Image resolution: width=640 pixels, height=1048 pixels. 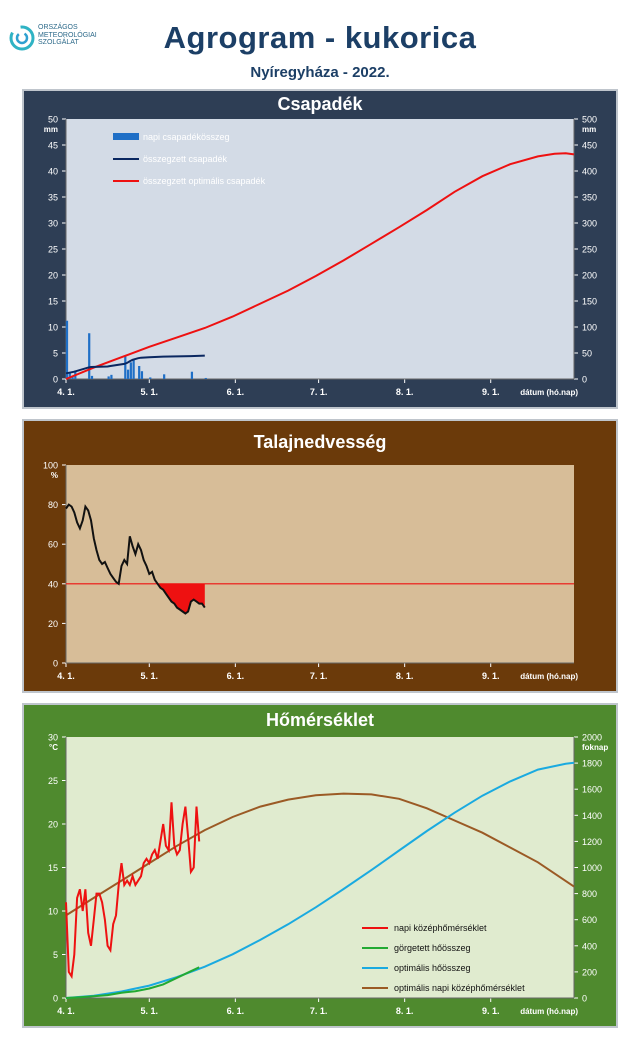 I want to click on moisture-deficit-area, so click(x=135, y=598).